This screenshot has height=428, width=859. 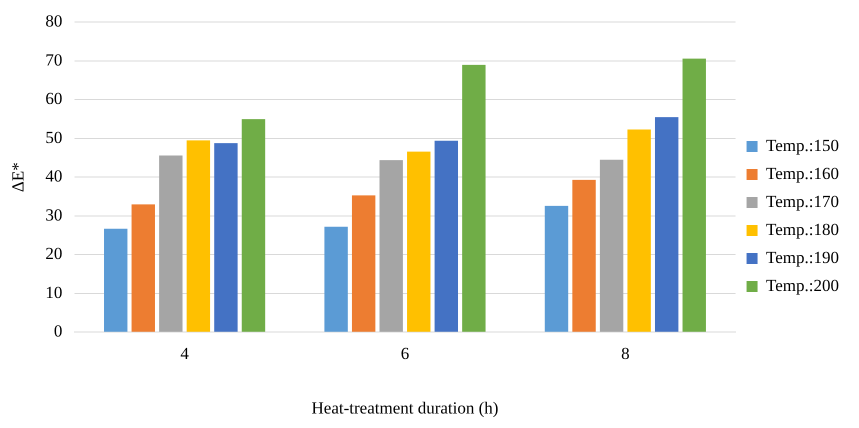 What do you see at coordinates (185, 353) in the screenshot?
I see `x-tick-label: 4` at bounding box center [185, 353].